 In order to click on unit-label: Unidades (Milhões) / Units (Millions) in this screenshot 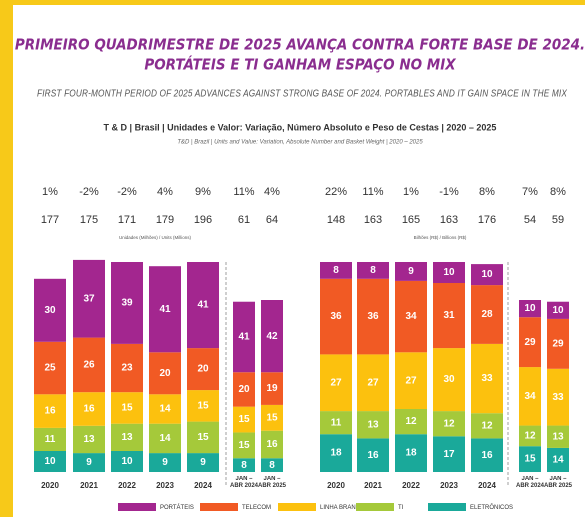, I will do `click(155, 237)`.